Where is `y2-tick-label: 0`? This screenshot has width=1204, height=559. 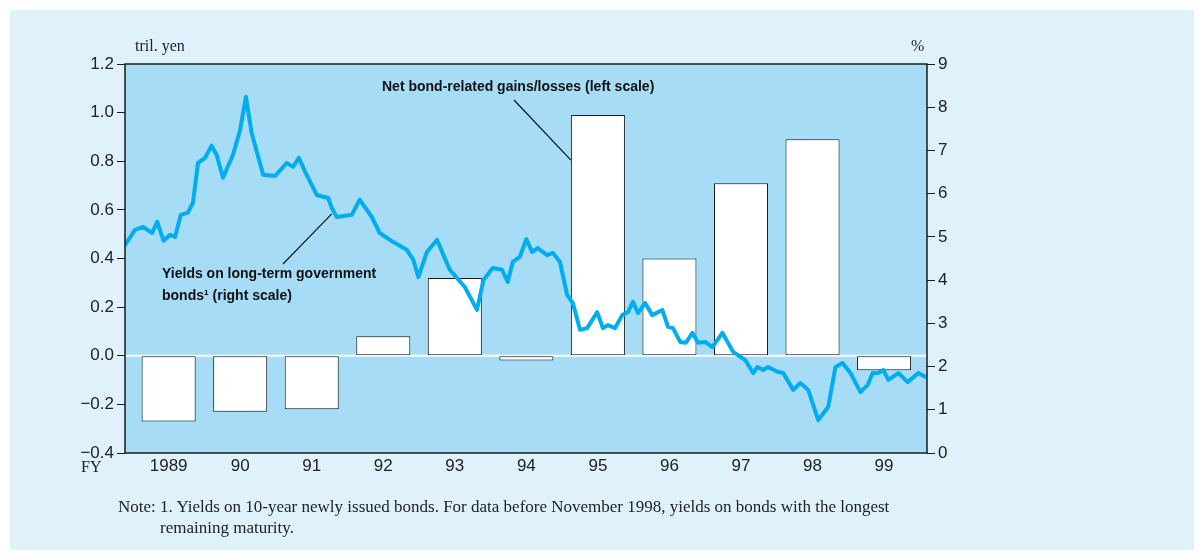 y2-tick-label: 0 is located at coordinates (943, 452).